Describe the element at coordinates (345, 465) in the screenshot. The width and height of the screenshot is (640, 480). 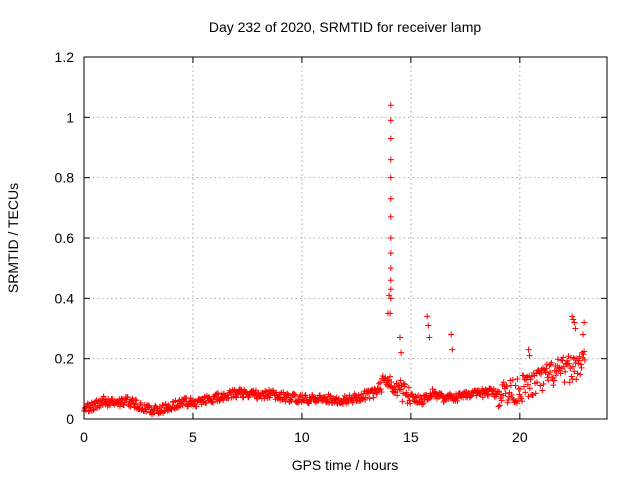
I see `x-axis-label: GPS time / hours` at that location.